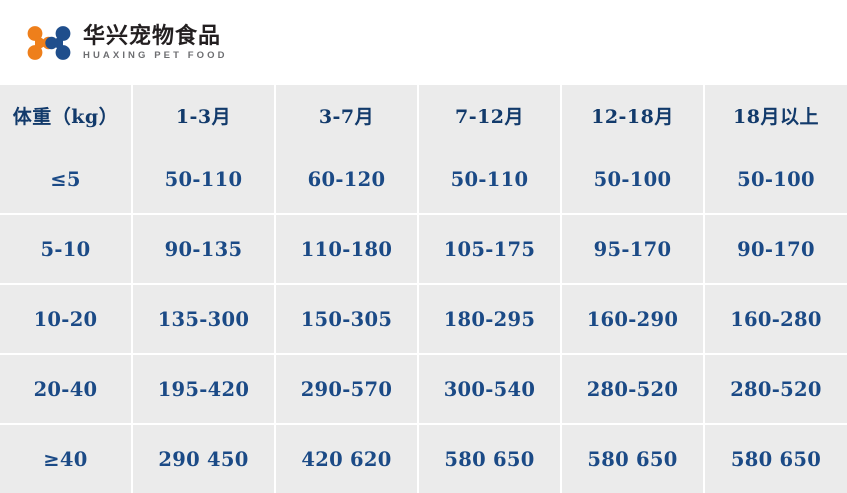 The image size is (847, 493). Describe the element at coordinates (775, 115) in the screenshot. I see `column-header-18m-plus: 18月以上` at that location.